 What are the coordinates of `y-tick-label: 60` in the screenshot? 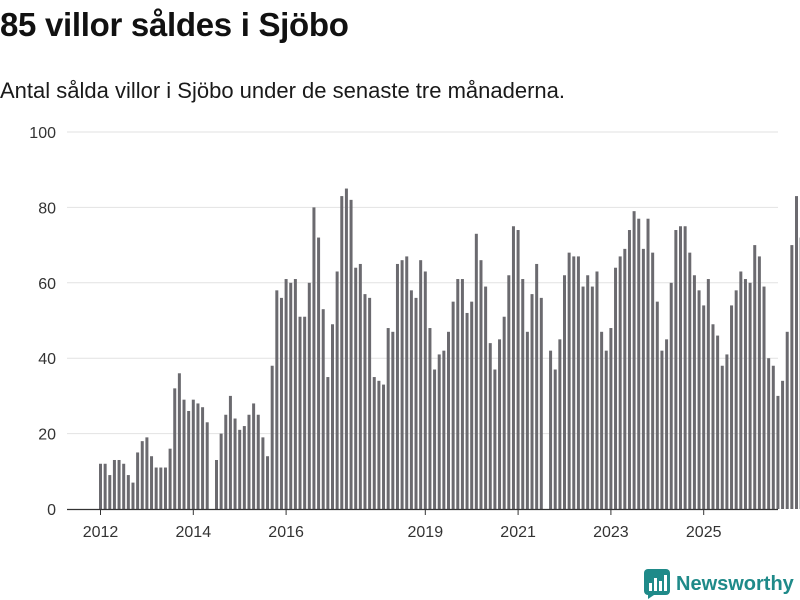 It's located at (47, 284).